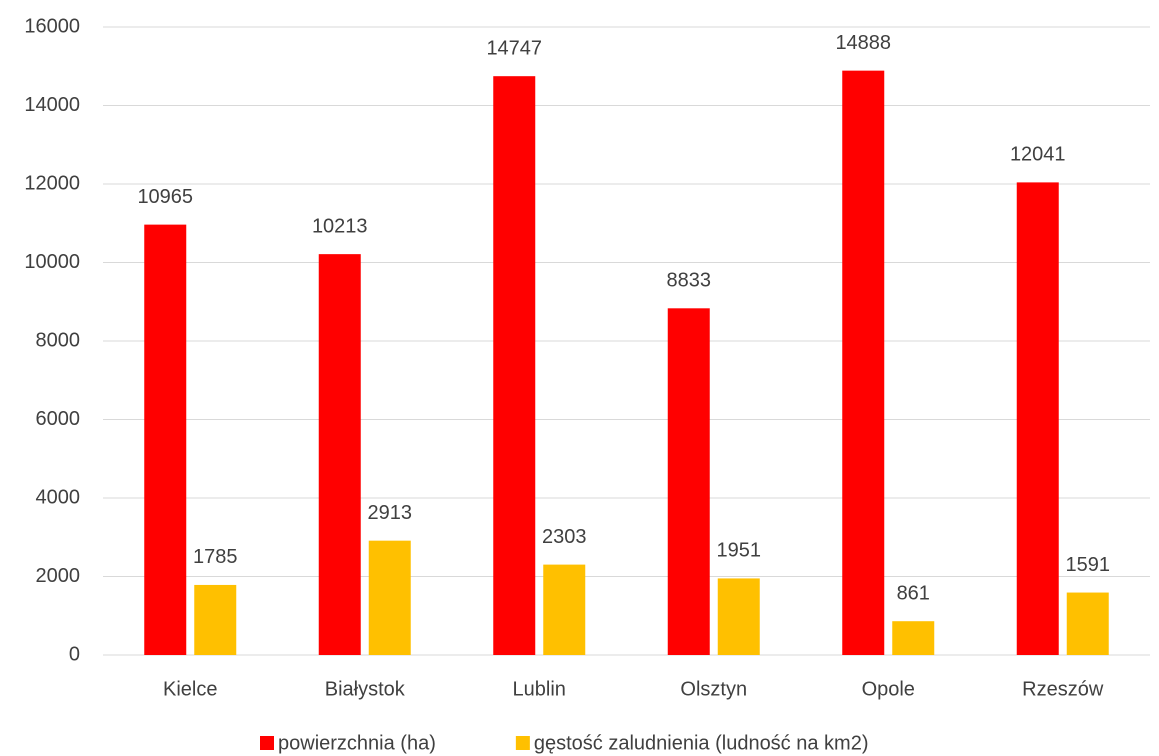 This screenshot has width=1159, height=756. I want to click on y-tick-label: 0, so click(74, 654).